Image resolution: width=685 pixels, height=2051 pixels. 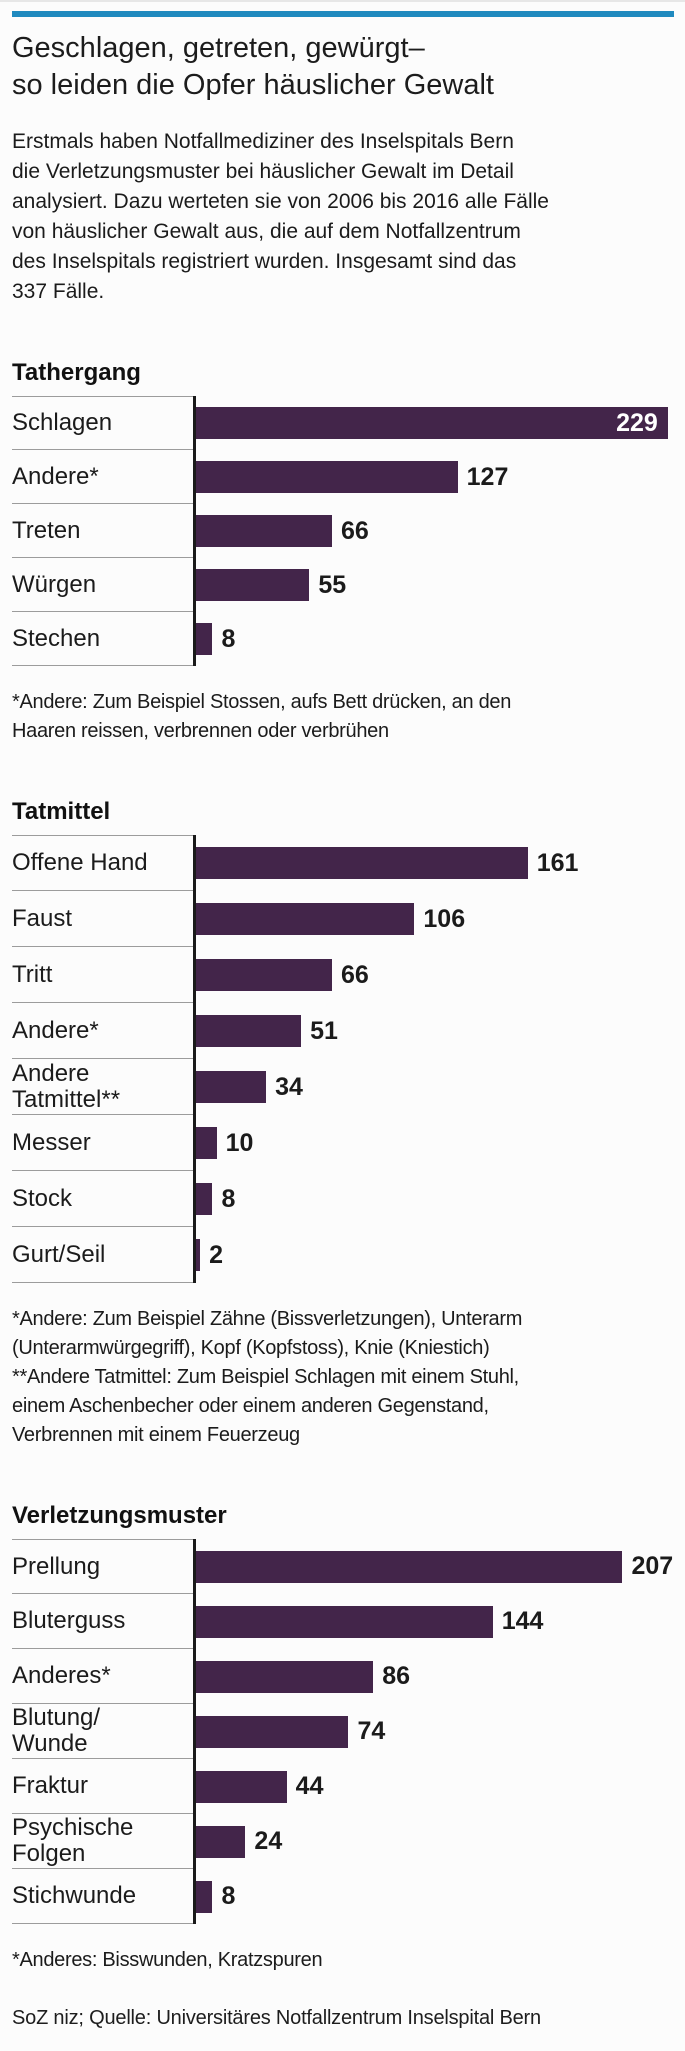 I want to click on value-label: 2, so click(x=216, y=1254).